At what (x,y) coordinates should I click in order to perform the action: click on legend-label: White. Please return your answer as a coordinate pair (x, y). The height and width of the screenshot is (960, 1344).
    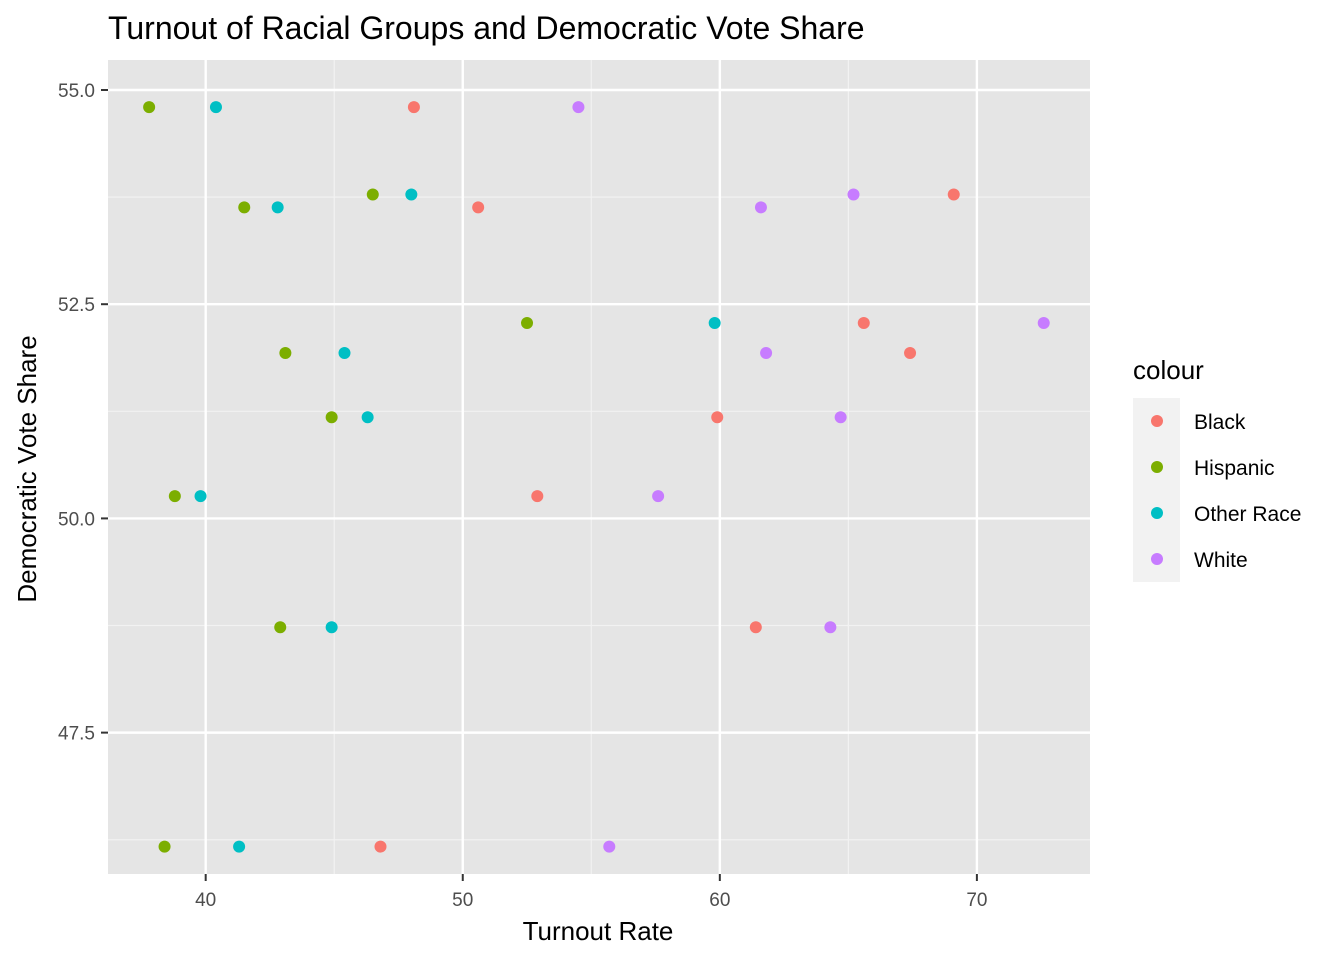
    Looking at the image, I should click on (1221, 560).